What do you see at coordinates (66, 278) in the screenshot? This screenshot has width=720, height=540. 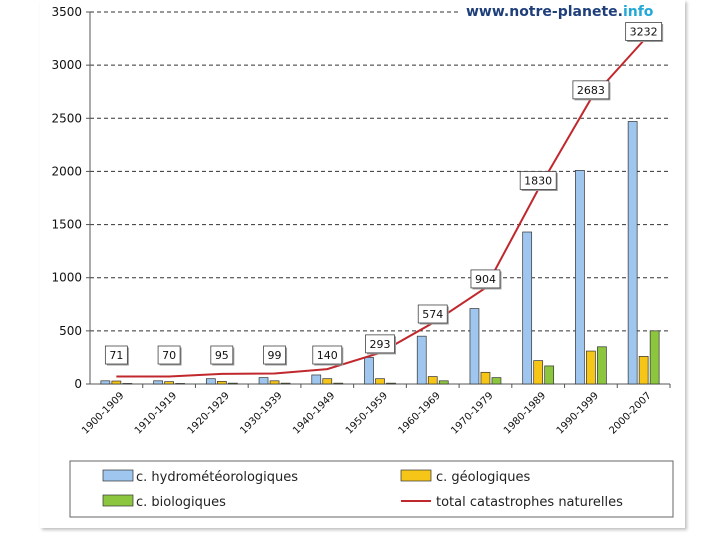 I see `y-tick-label: 1000` at bounding box center [66, 278].